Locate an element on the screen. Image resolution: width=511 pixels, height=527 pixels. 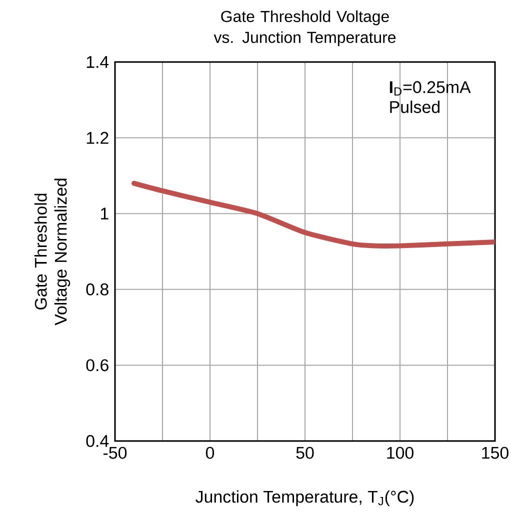
y-tick-label: 0.8 is located at coordinates (97, 289).